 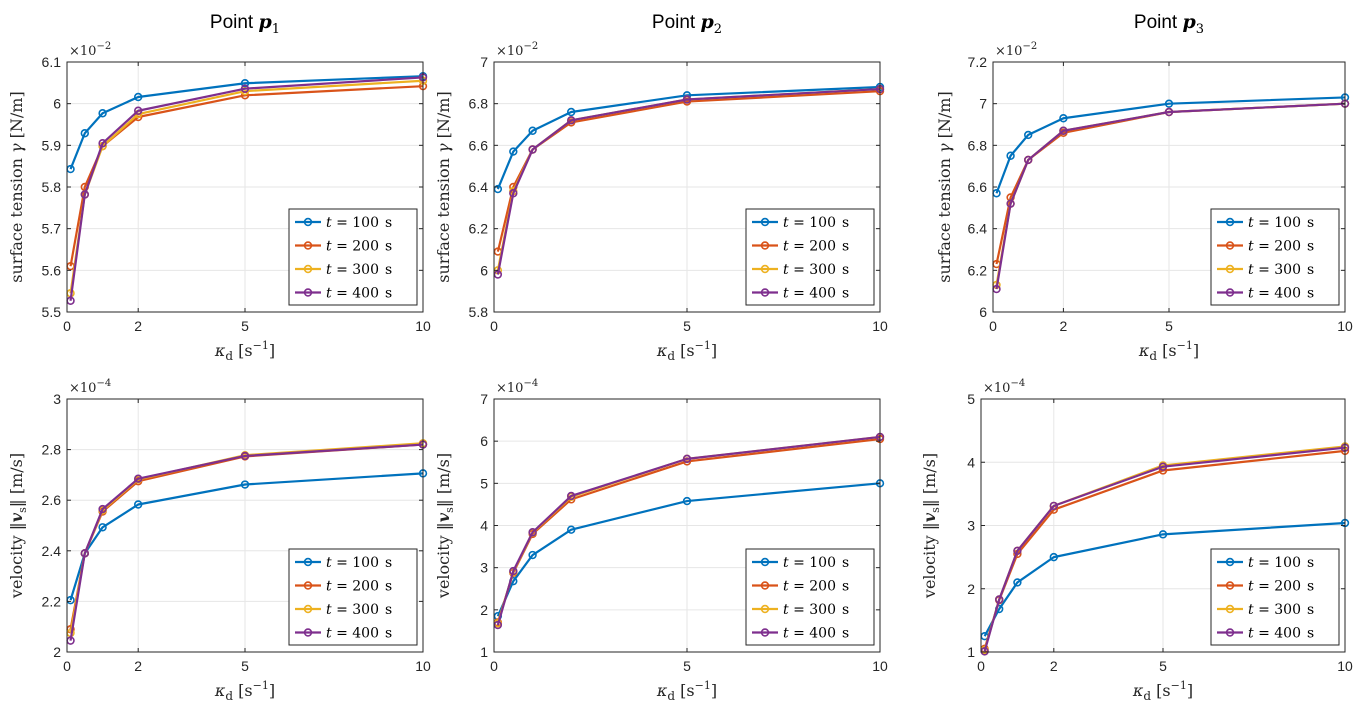 What do you see at coordinates (52, 551) in the screenshot?
I see `y-tick-label: 2.4` at bounding box center [52, 551].